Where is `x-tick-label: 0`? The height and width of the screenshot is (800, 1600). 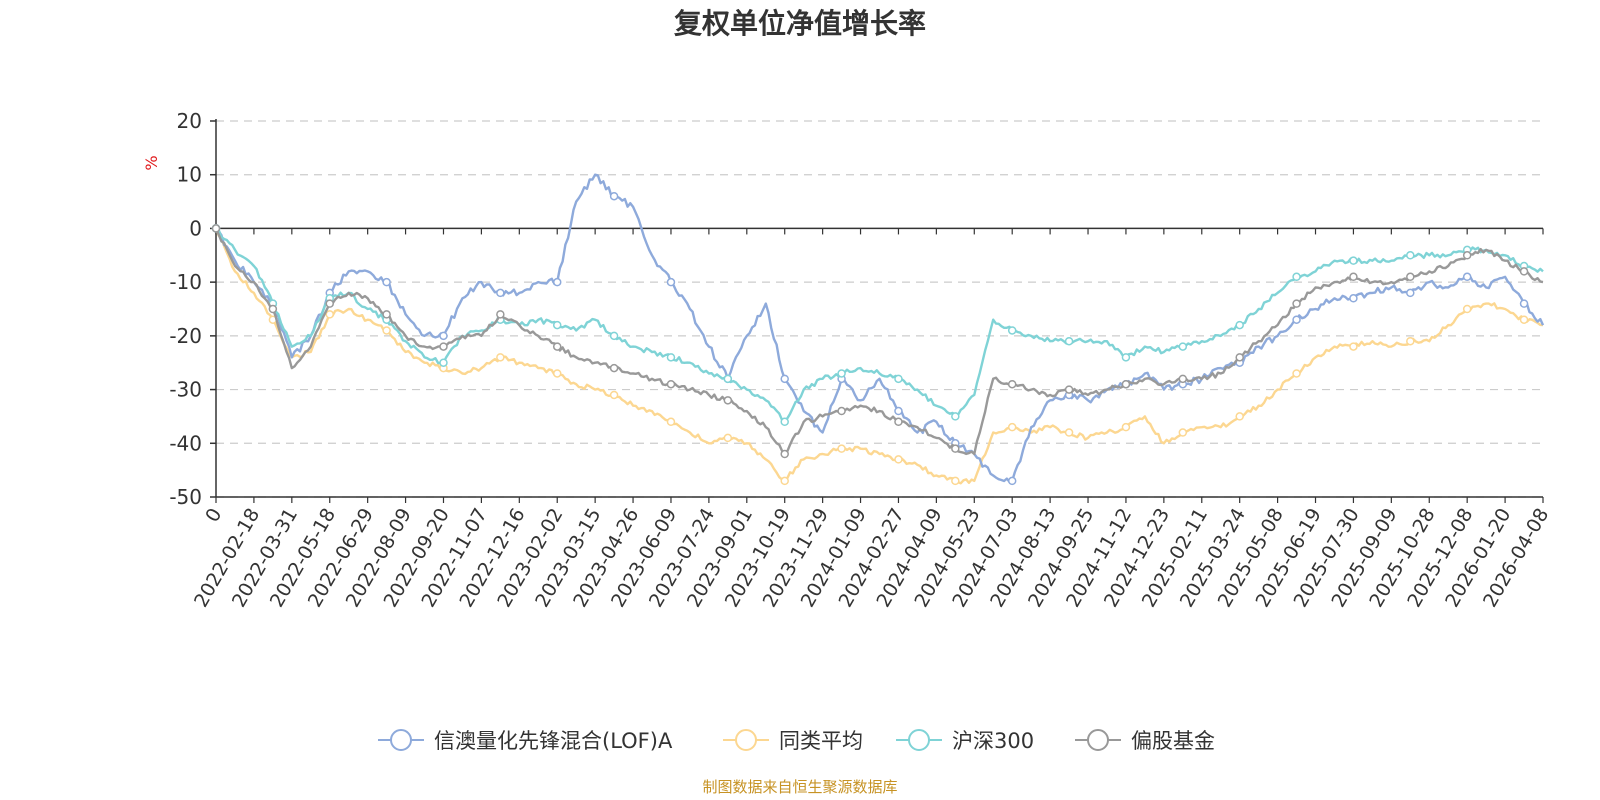
x-tick-label: 0 is located at coordinates (213, 515).